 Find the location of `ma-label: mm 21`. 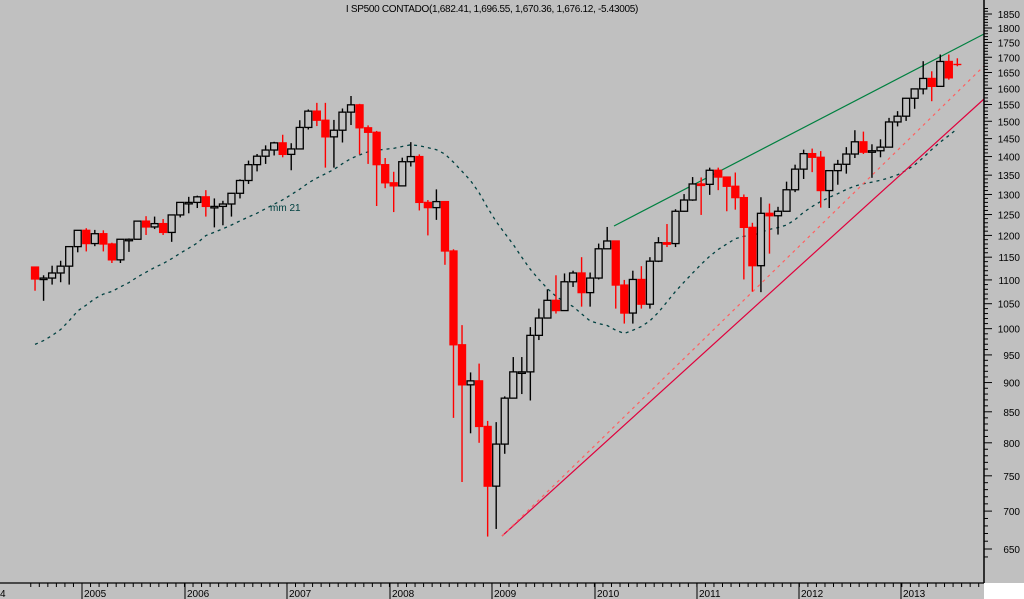

ma-label: mm 21 is located at coordinates (285, 208).